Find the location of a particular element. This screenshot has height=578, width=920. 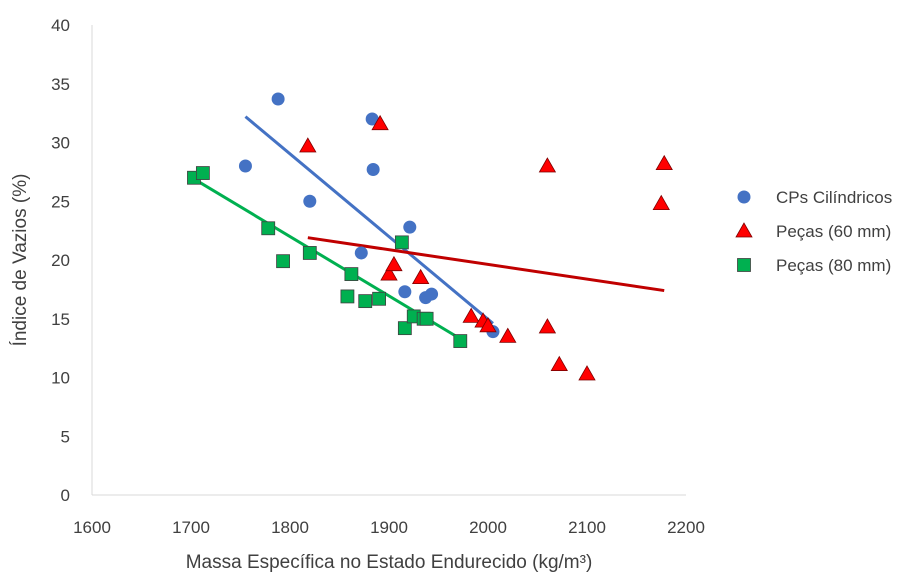

y-tick-label: 25 is located at coordinates (60, 201).